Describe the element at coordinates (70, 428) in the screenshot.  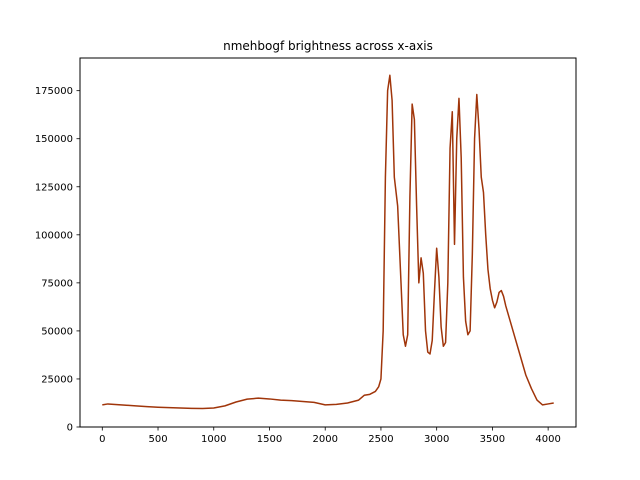
I see `y-tick-label: 0` at that location.